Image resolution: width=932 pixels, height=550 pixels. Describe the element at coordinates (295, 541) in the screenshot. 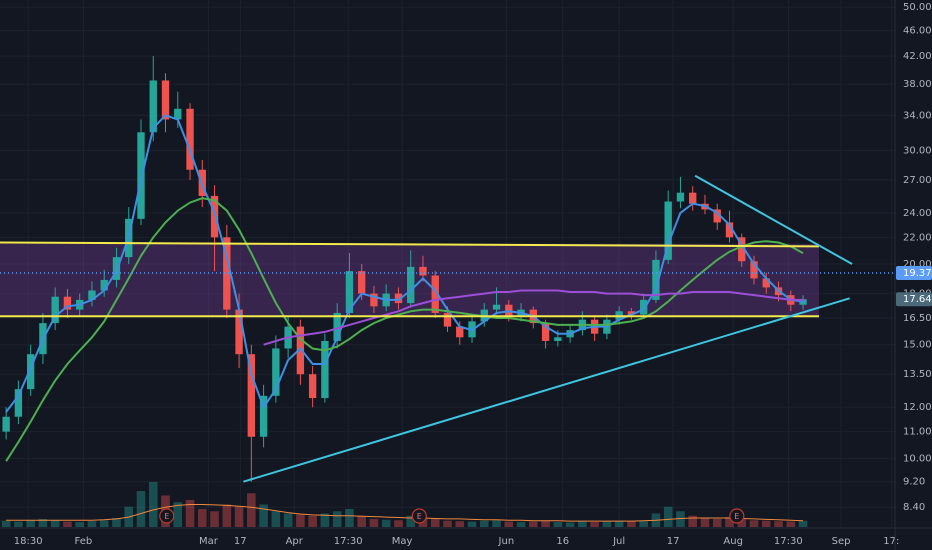

I see `x-tick-label: Apr` at that location.